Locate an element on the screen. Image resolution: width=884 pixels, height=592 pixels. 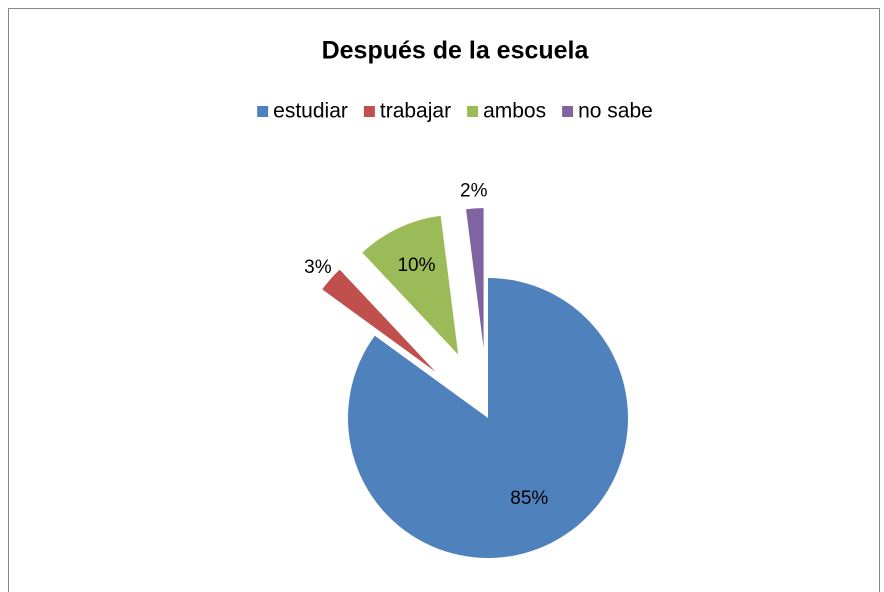
legend-label: no sabe is located at coordinates (615, 111).